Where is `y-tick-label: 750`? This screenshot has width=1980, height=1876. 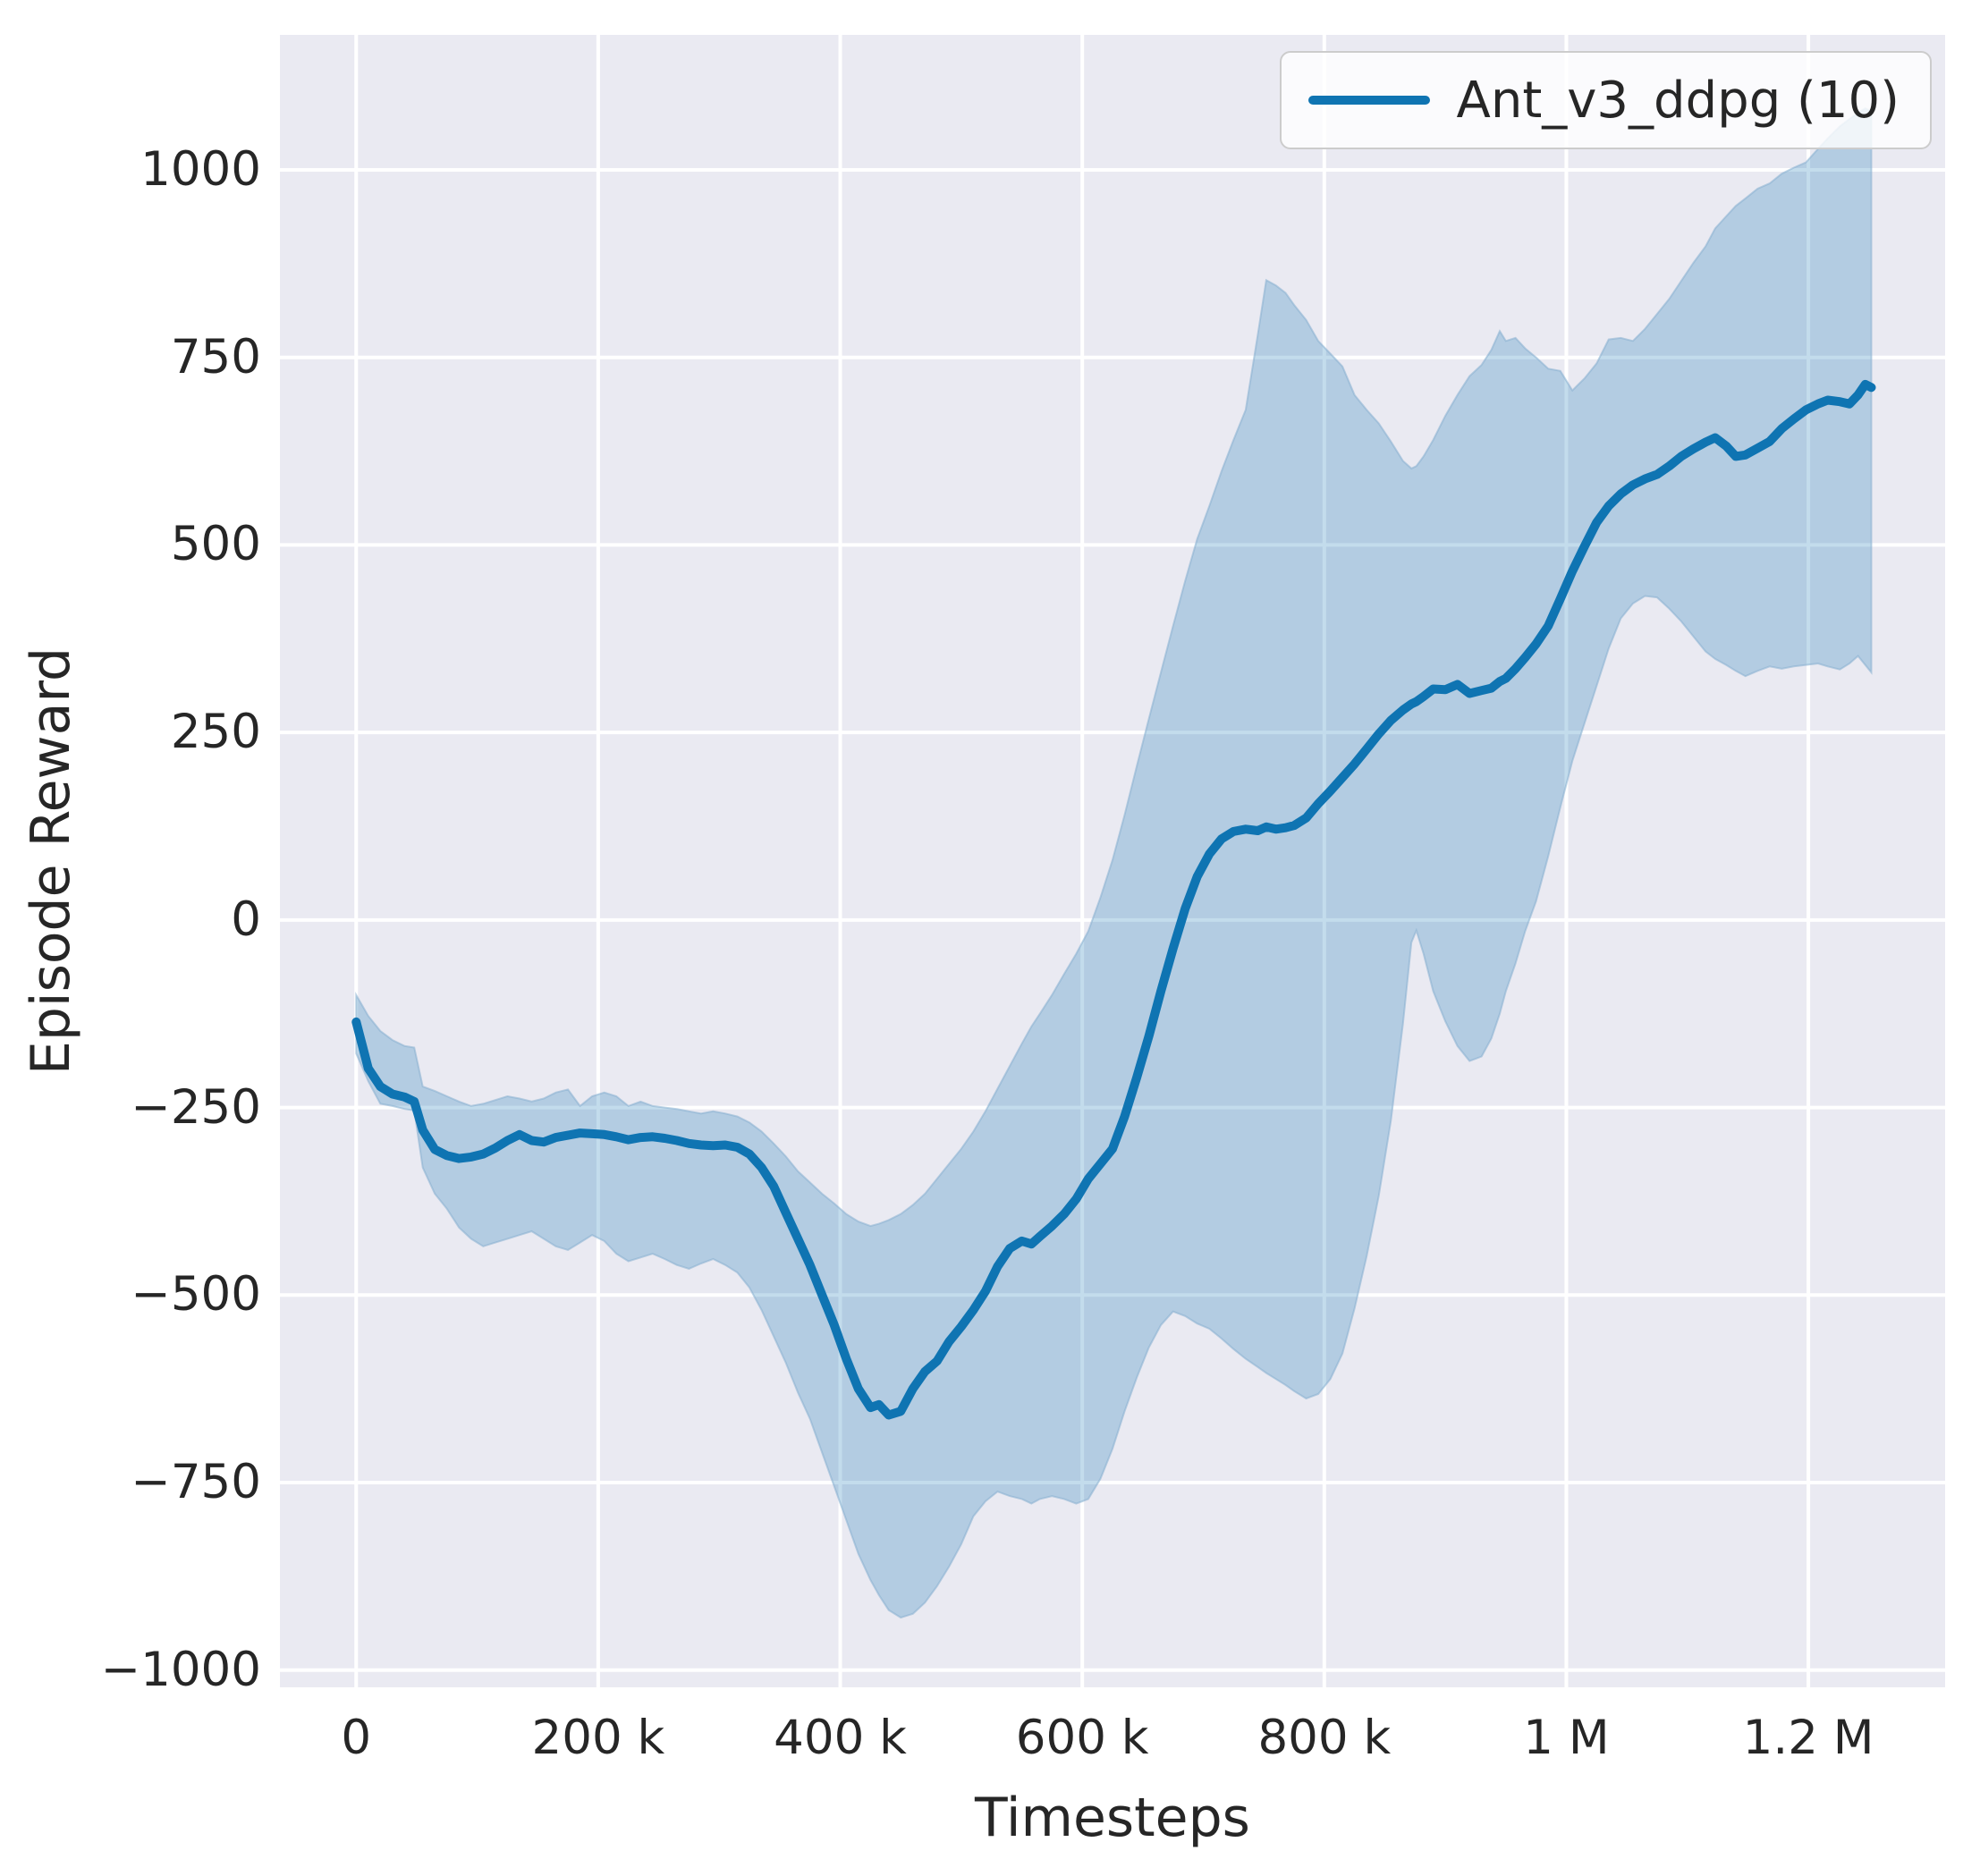 y-tick-label: 750 is located at coordinates (215, 357).